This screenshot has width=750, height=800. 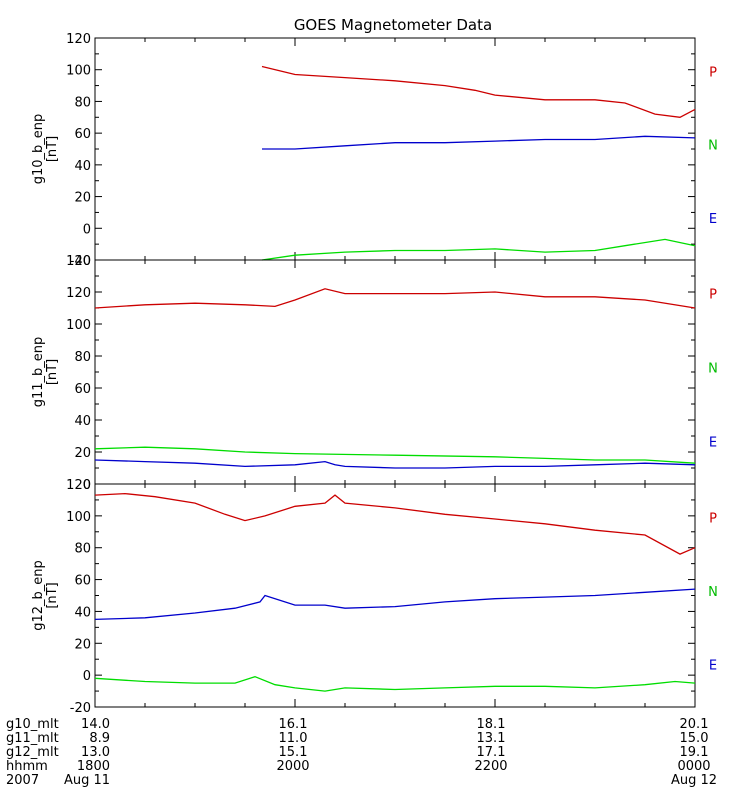 What do you see at coordinates (32, 738) in the screenshot?
I see `x-row-label: g11_mlt` at bounding box center [32, 738].